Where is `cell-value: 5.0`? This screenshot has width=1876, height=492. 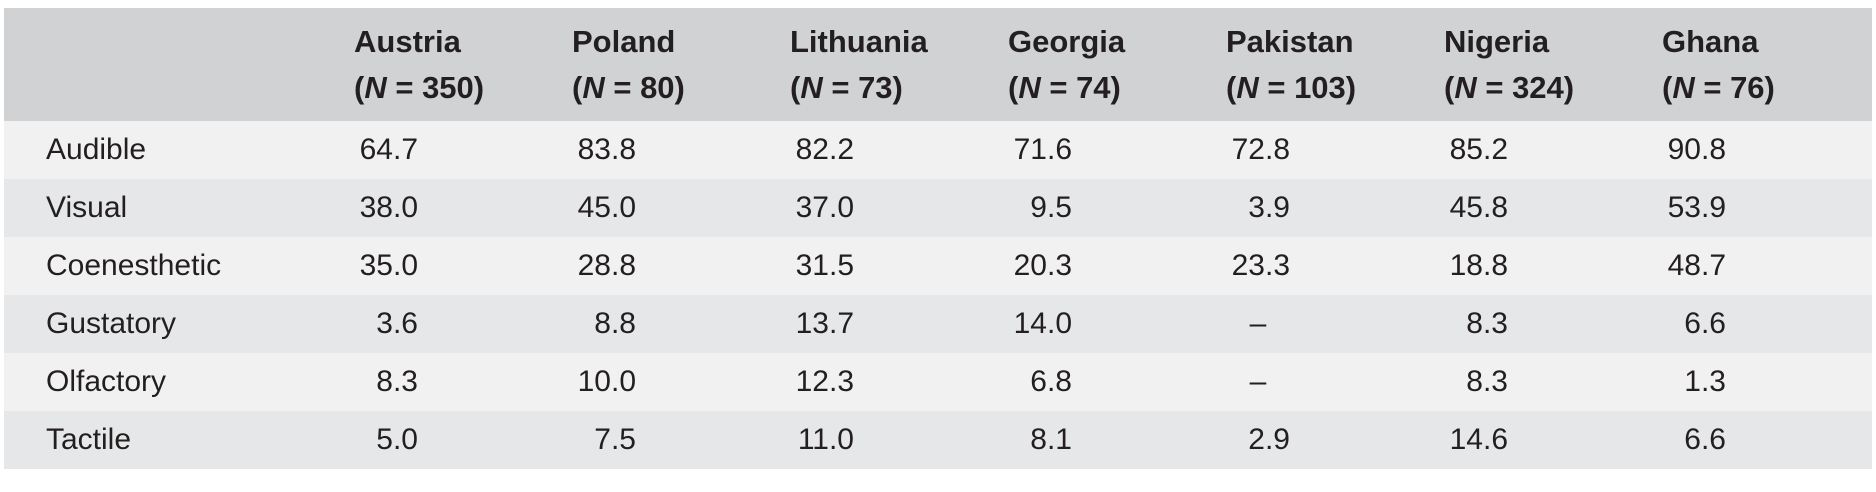 cell-value: 5.0 is located at coordinates (397, 439).